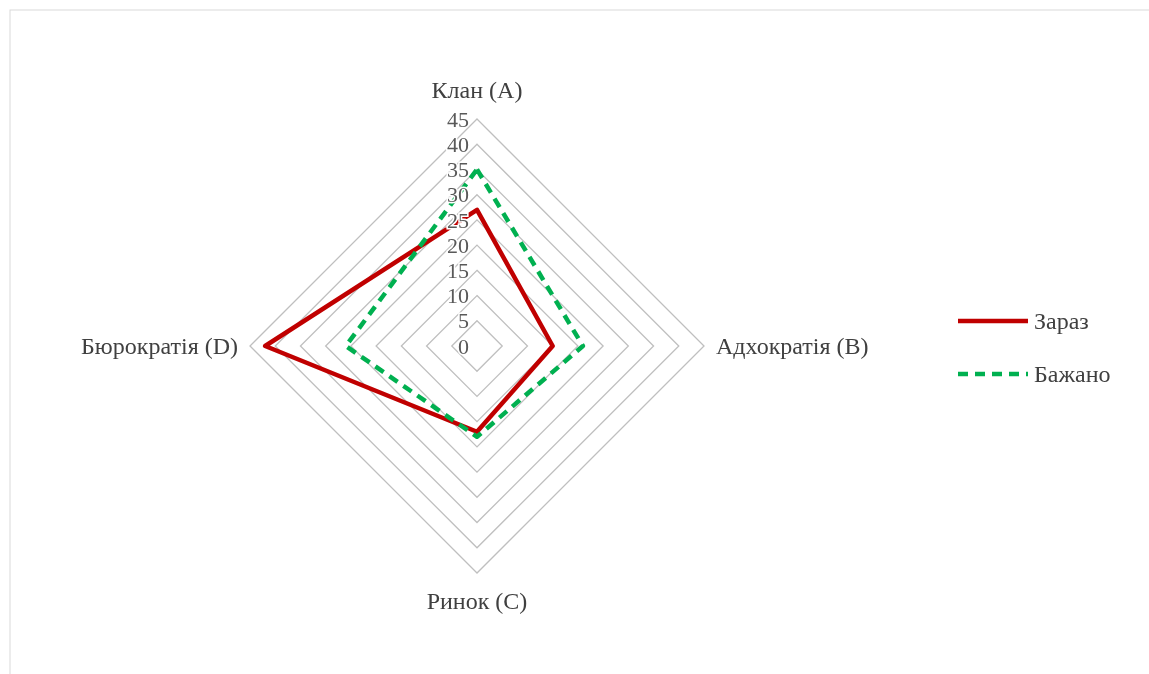  Describe the element at coordinates (477, 89) in the screenshot. I see `spoke-label: Клан (A)` at that location.